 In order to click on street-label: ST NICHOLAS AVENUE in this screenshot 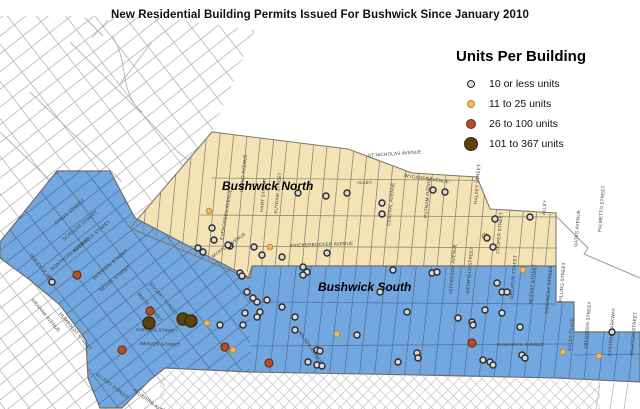, I will do `click(395, 153)`.